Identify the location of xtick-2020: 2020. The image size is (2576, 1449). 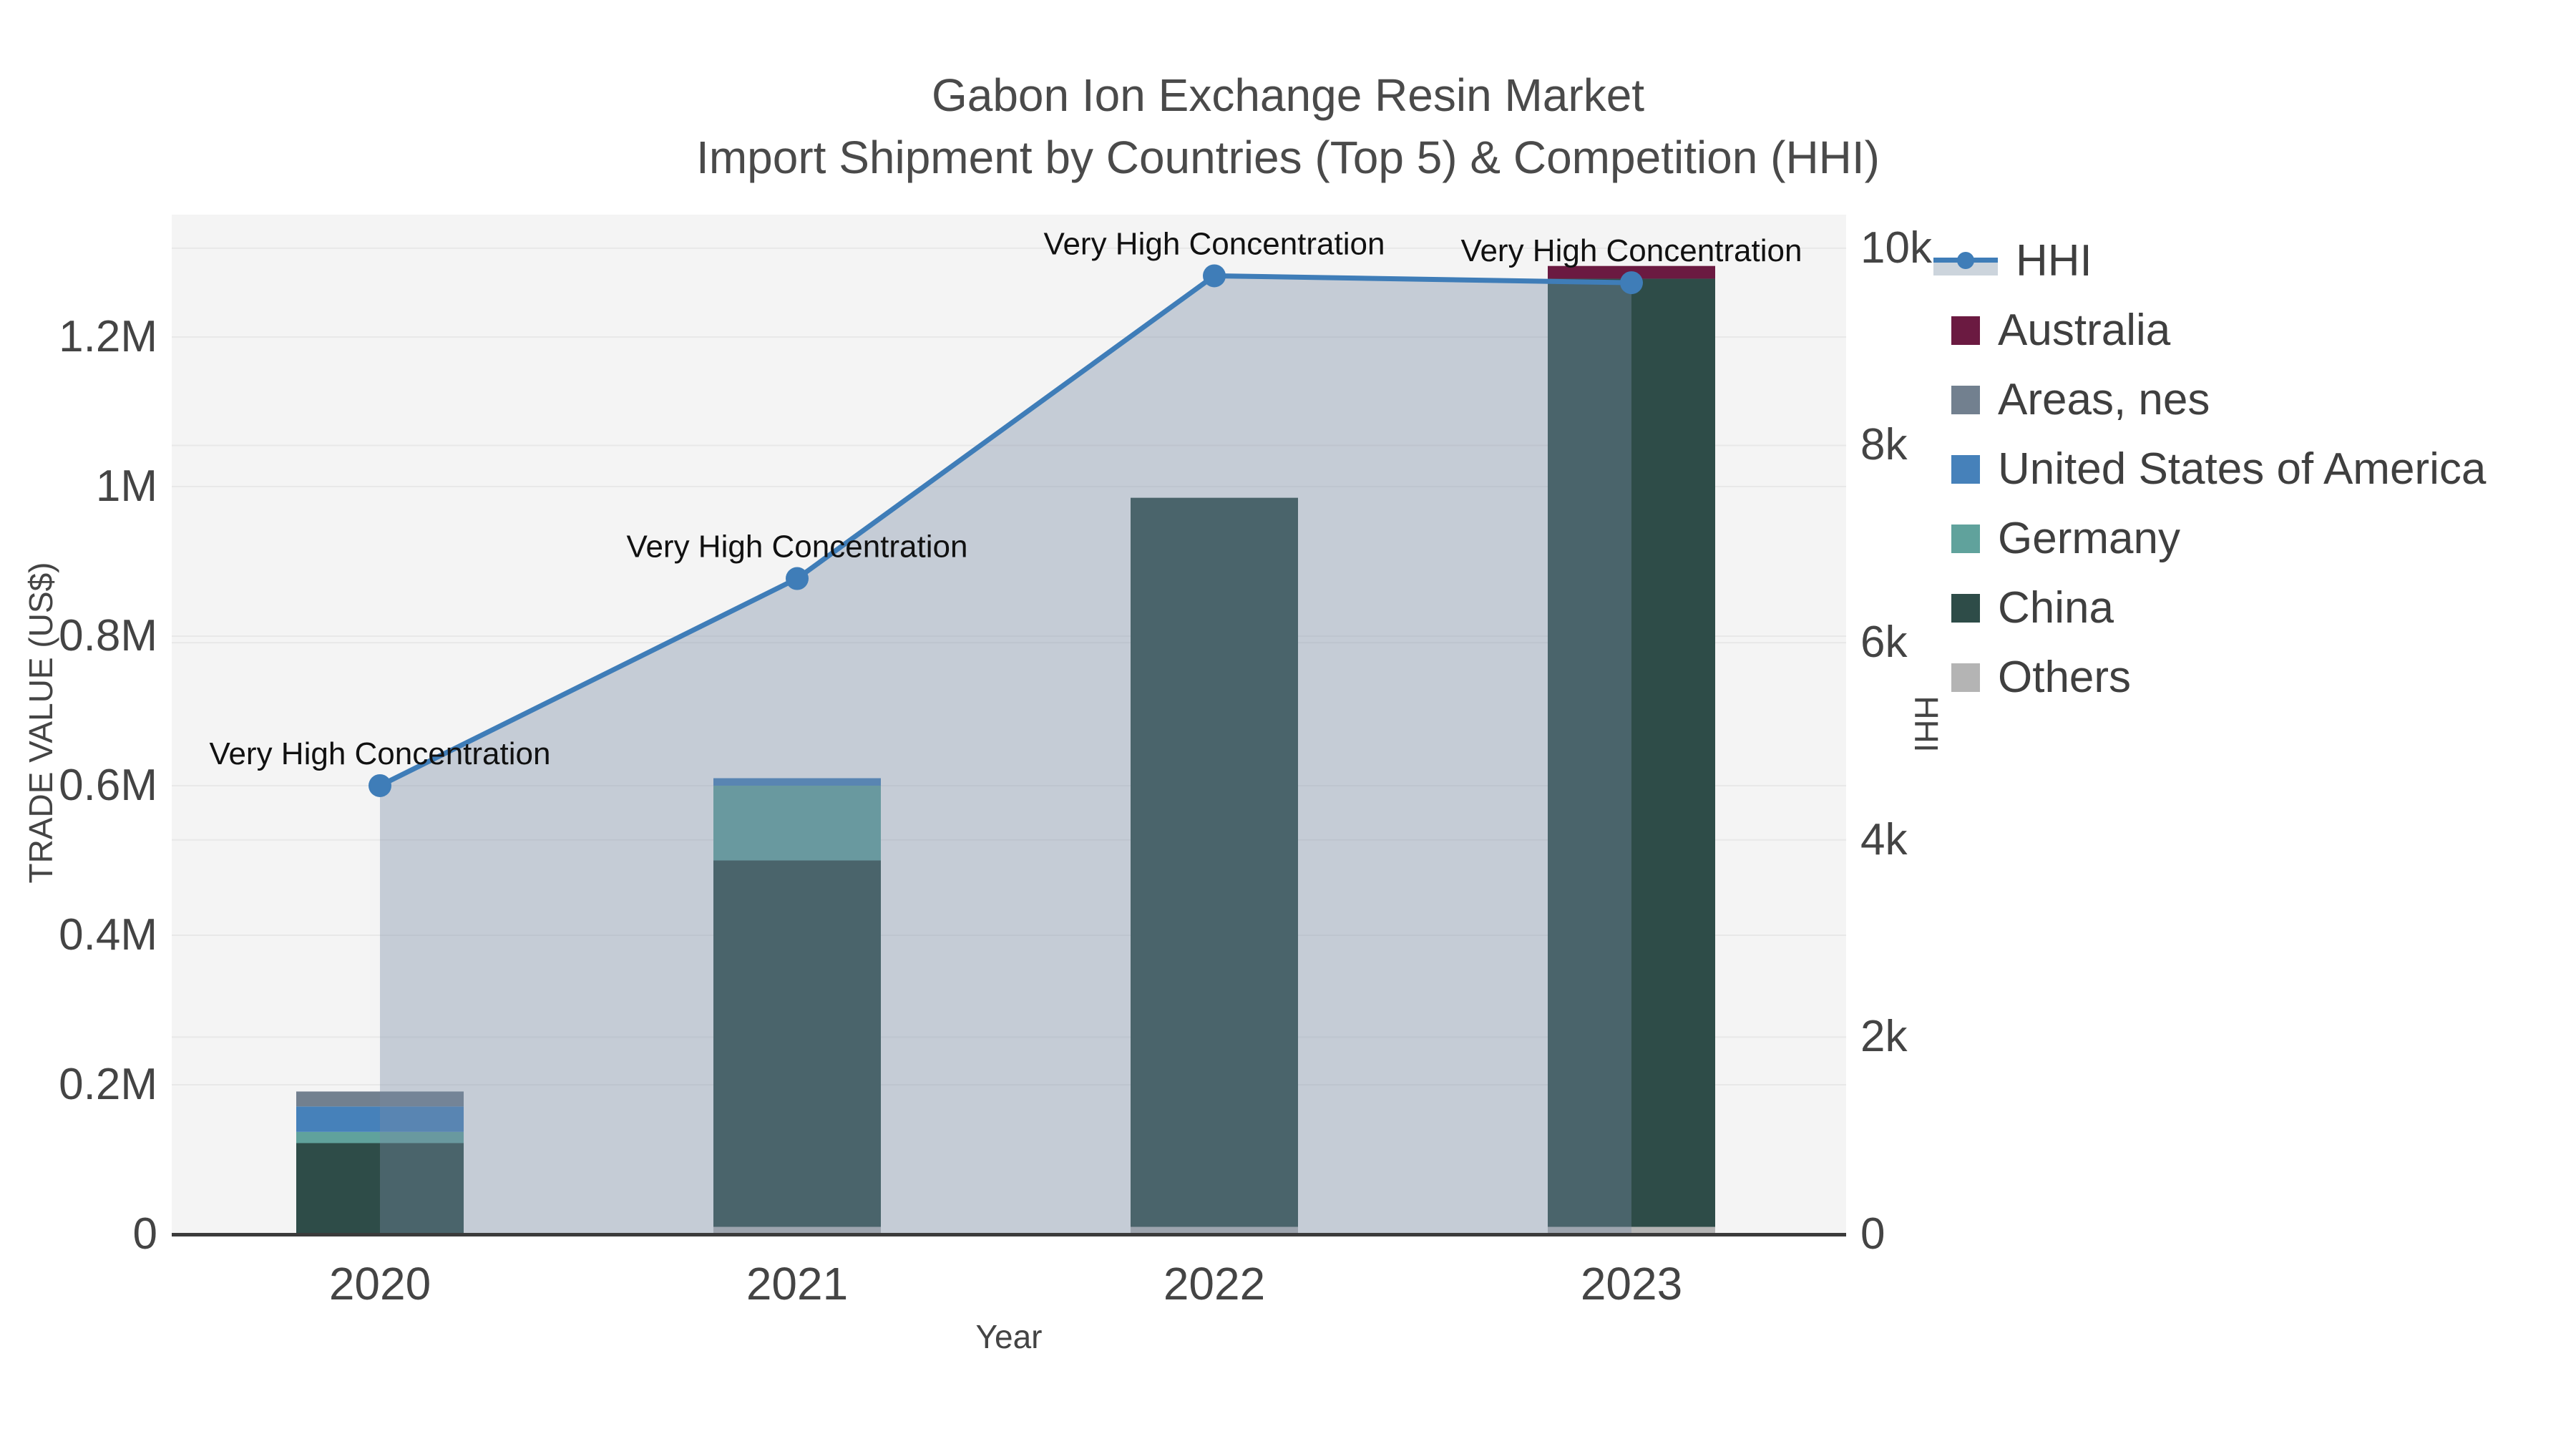
(379, 1283).